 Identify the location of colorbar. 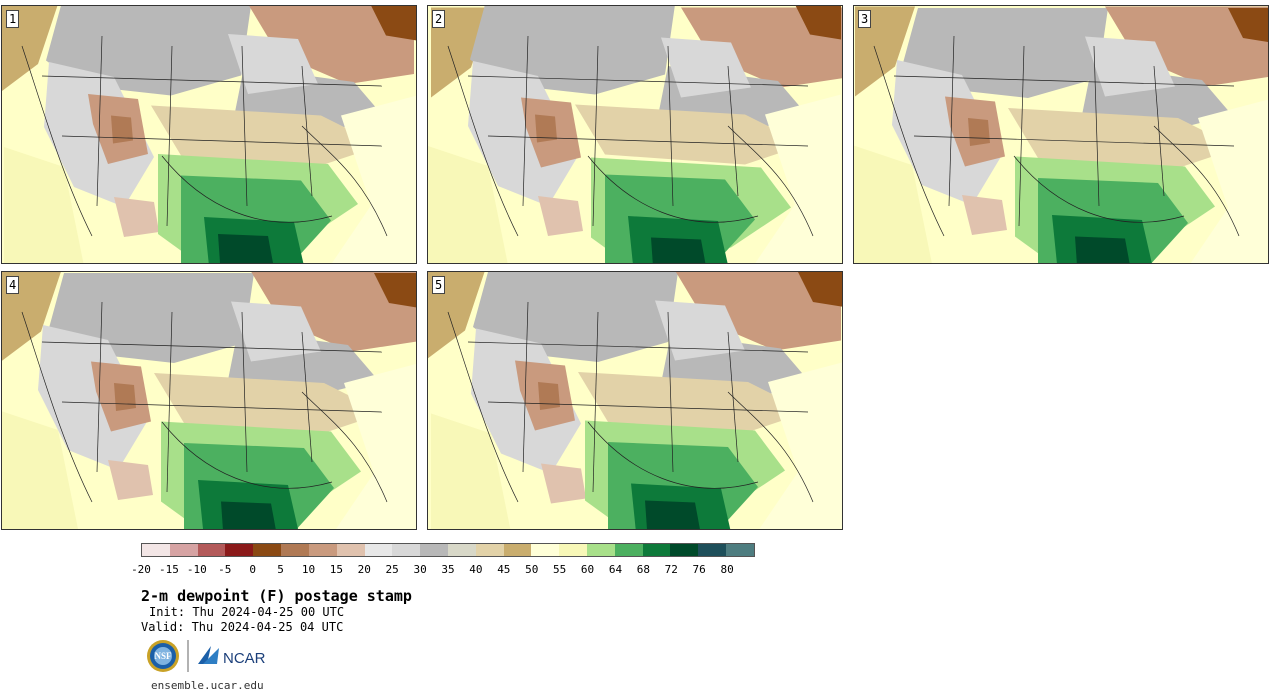
(448, 550).